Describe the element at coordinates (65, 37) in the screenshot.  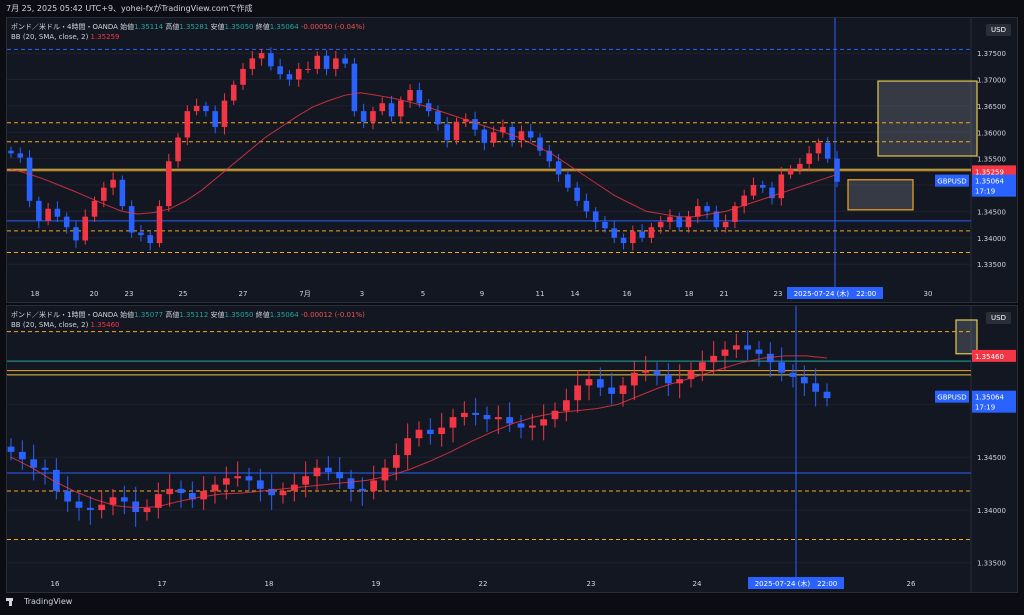
I see `legend-bb: BB (20, SMA, close, 2) 1.35259` at that location.